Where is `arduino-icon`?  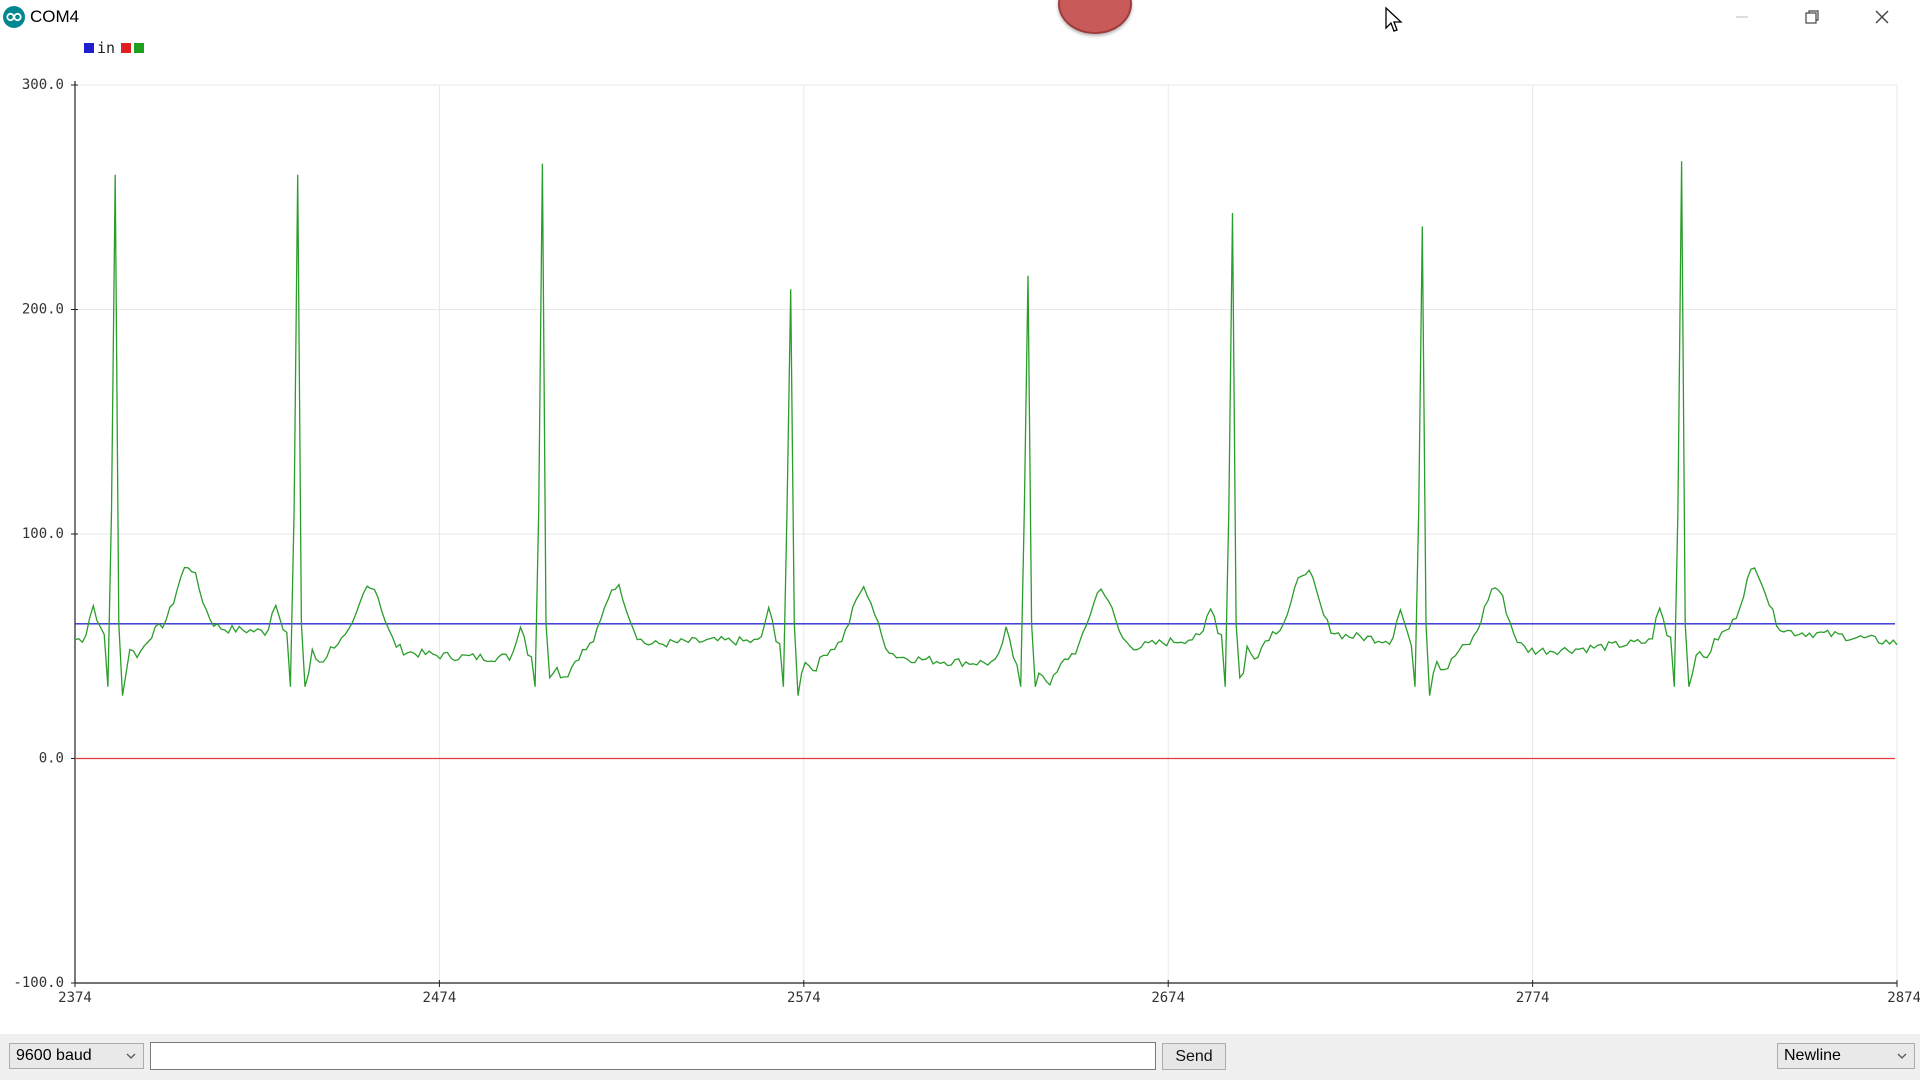 arduino-icon is located at coordinates (14, 17).